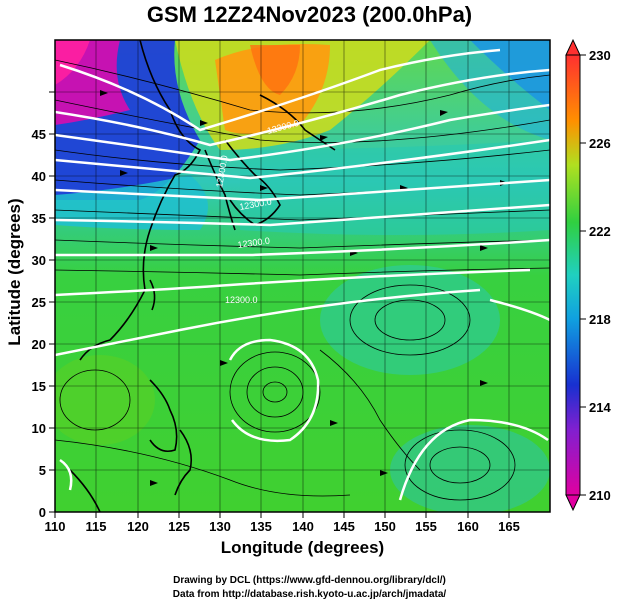  Describe the element at coordinates (426, 526) in the screenshot. I see `x-tick-label: 155` at that location.